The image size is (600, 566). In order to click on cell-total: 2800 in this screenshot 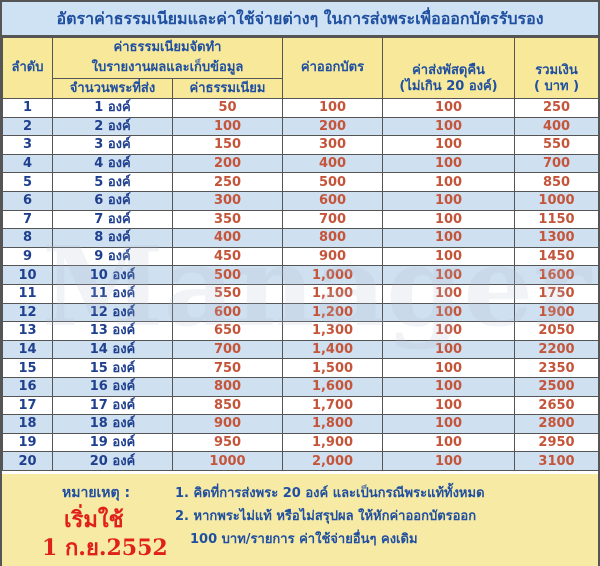, I will do `click(557, 424)`.